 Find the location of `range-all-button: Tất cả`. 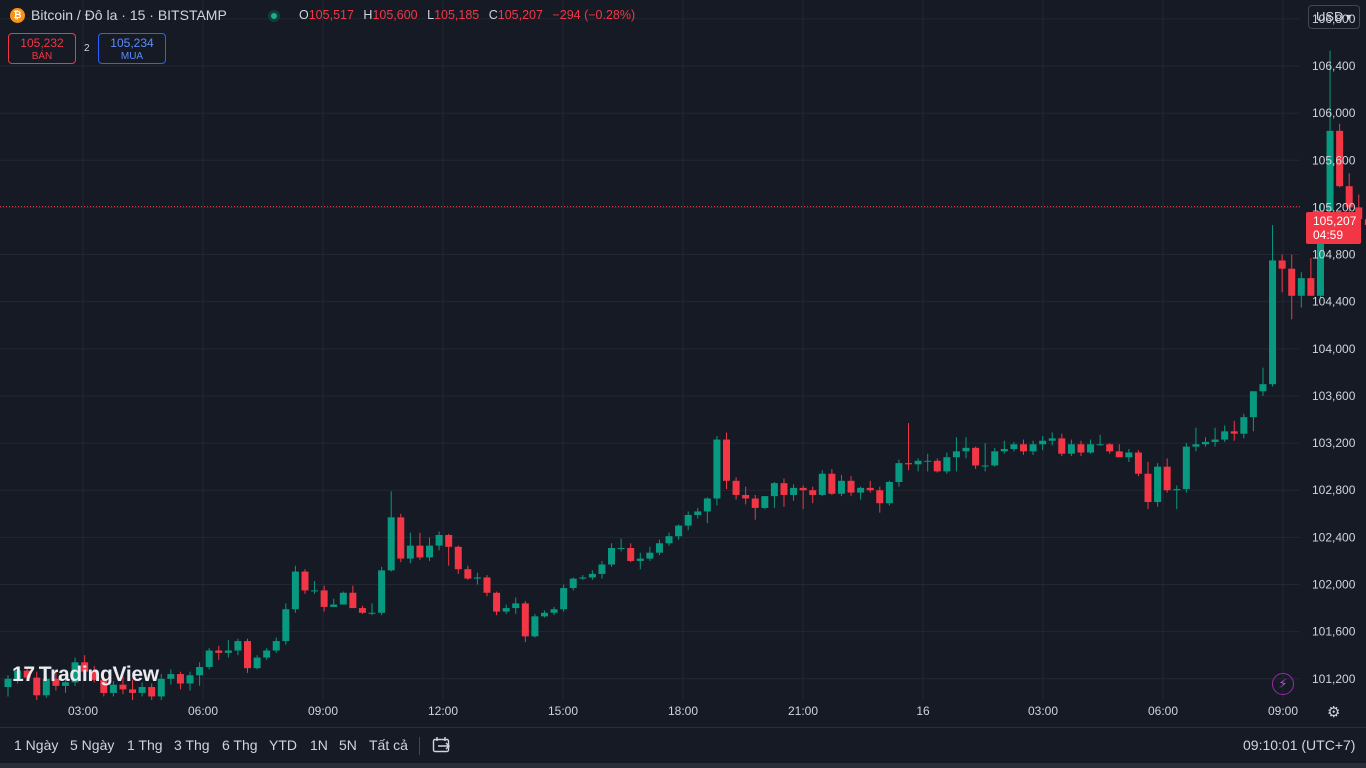

range-all-button: Tất cả is located at coordinates (388, 745).